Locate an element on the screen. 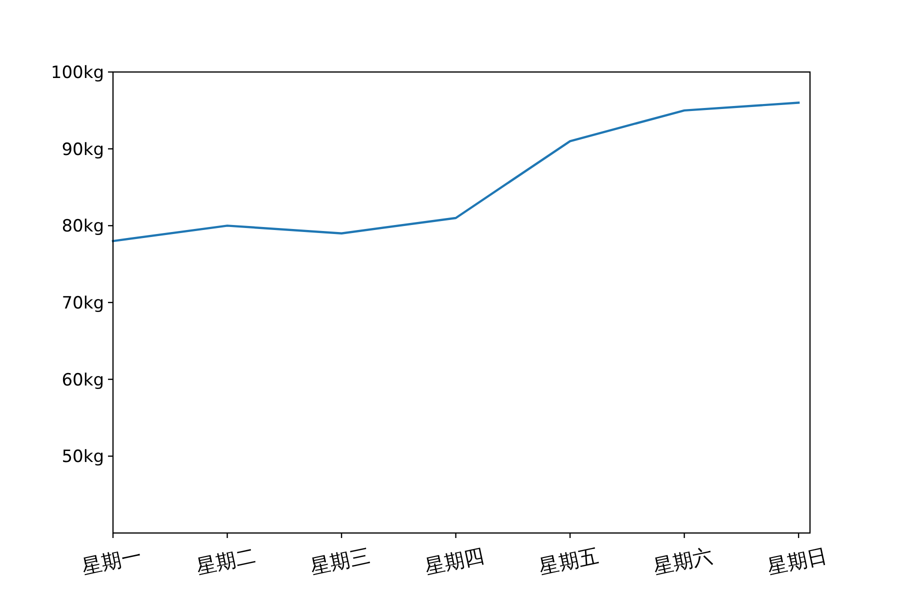 The height and width of the screenshot is (600, 900). x-tick-label: 星期二 is located at coordinates (226, 561).